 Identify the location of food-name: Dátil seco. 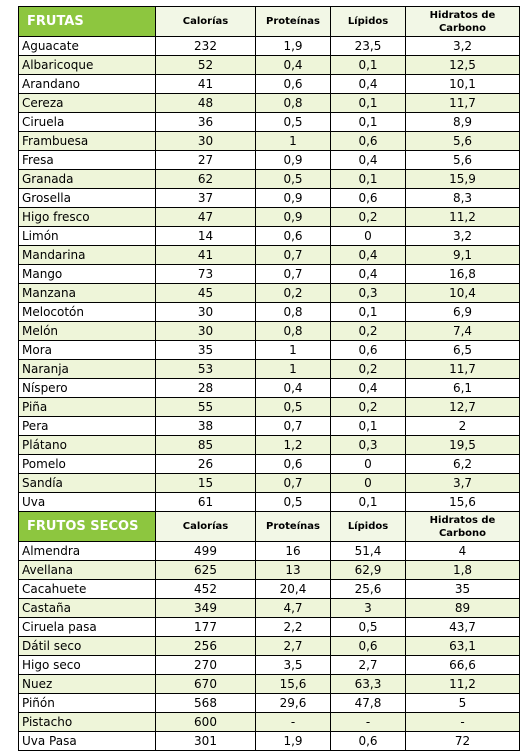
(87, 646).